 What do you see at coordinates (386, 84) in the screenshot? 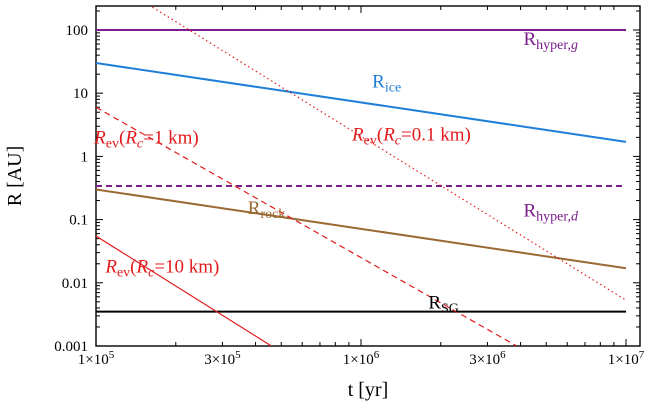
I see `series-label-r_ice: Rice` at bounding box center [386, 84].